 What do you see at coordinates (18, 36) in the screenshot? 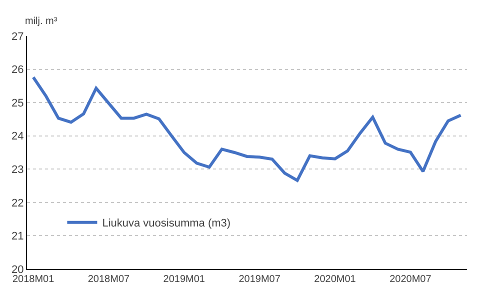
I see `y-tick-label: 27` at bounding box center [18, 36].